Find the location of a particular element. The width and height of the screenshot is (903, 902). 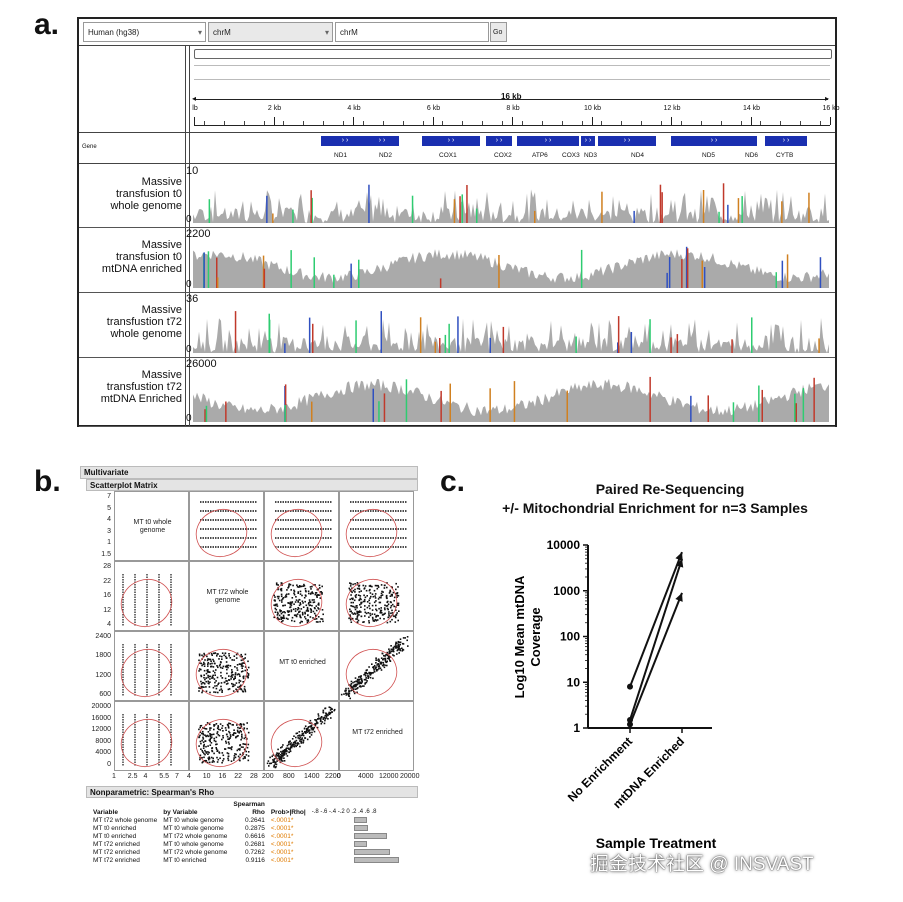

ruler-tick-label: 16 kb is located at coordinates (831, 108).